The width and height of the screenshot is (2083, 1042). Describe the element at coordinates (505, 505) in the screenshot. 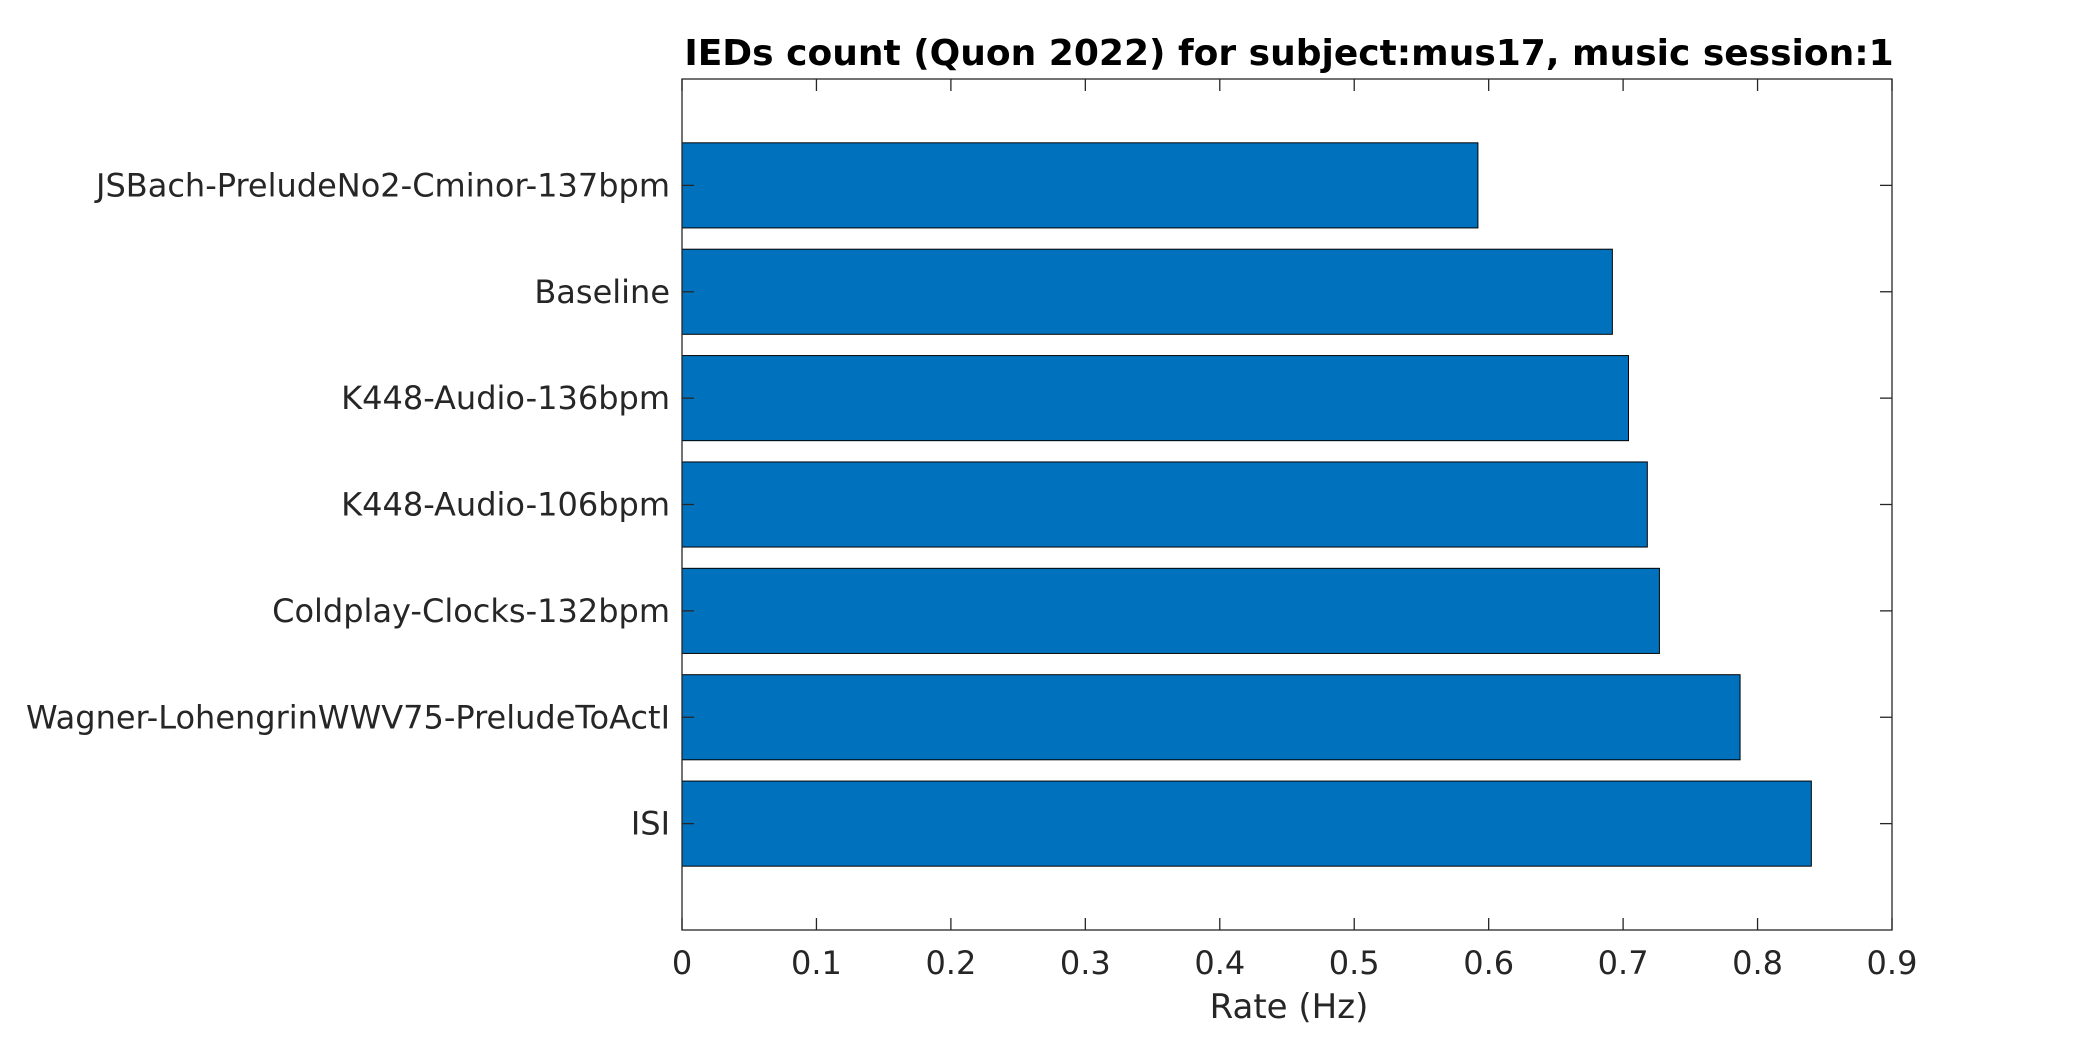

I see `y-category-label: K448-Audio-106bpm` at that location.